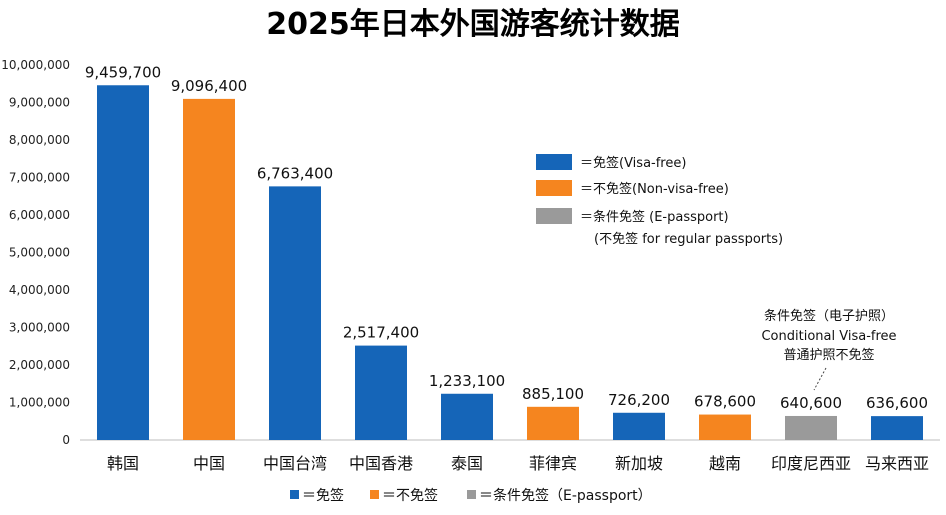  Describe the element at coordinates (39, 140) in the screenshot. I see `y-tick-label: 8,000,000` at that location.